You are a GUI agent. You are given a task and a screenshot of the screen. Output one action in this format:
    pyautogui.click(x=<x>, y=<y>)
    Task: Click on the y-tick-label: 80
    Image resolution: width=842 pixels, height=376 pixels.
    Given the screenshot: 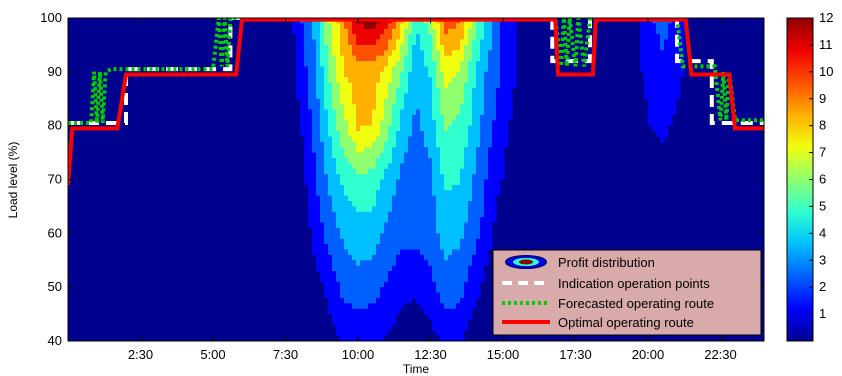 What is the action you would take?
    pyautogui.click(x=55, y=125)
    